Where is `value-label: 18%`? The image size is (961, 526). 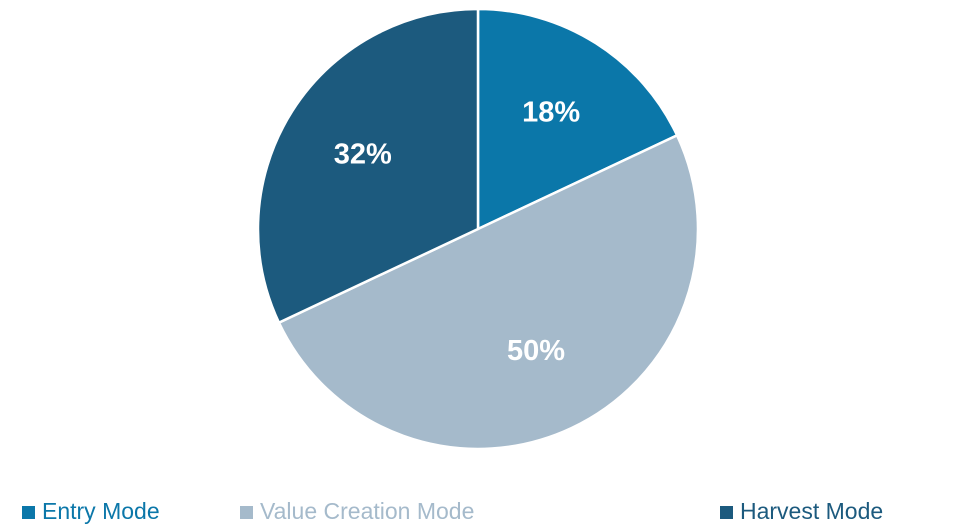 value-label: 18% is located at coordinates (551, 112).